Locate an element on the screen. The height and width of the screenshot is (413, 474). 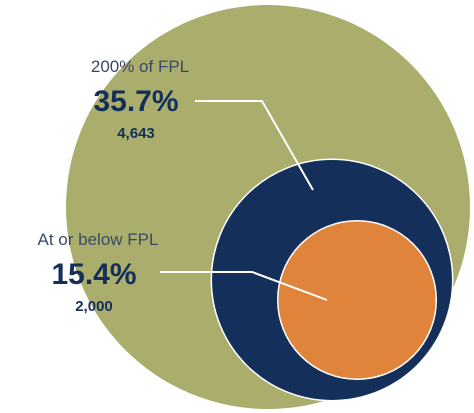
count-label: 2,000 is located at coordinates (94, 306).